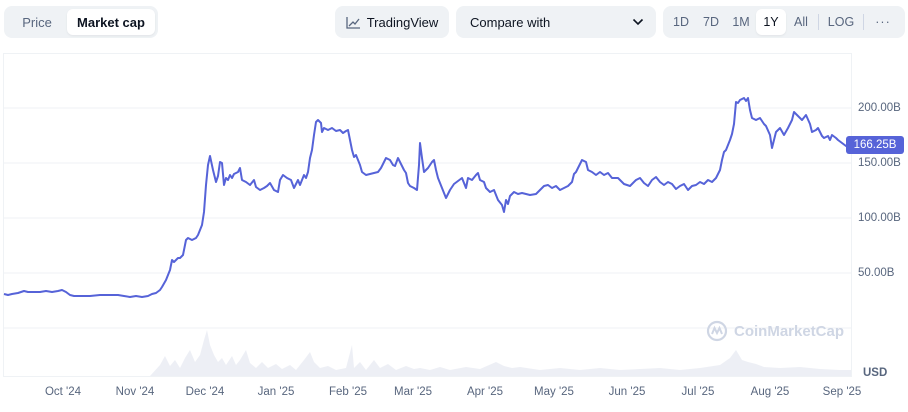 This screenshot has width=908, height=412. I want to click on more-options-button: ···, so click(883, 22).